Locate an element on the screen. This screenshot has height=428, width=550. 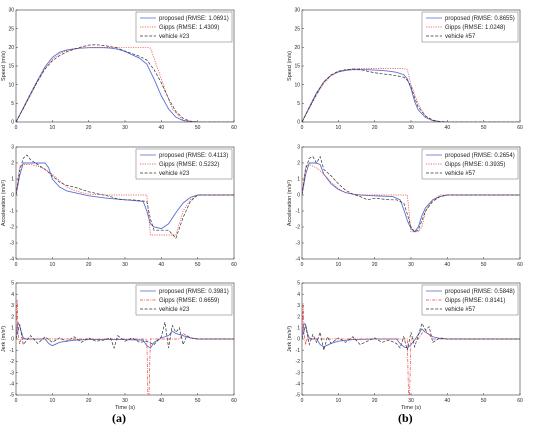
legend-label-1: Gipps (RMSE: 1.0248) is located at coordinates (475, 28).